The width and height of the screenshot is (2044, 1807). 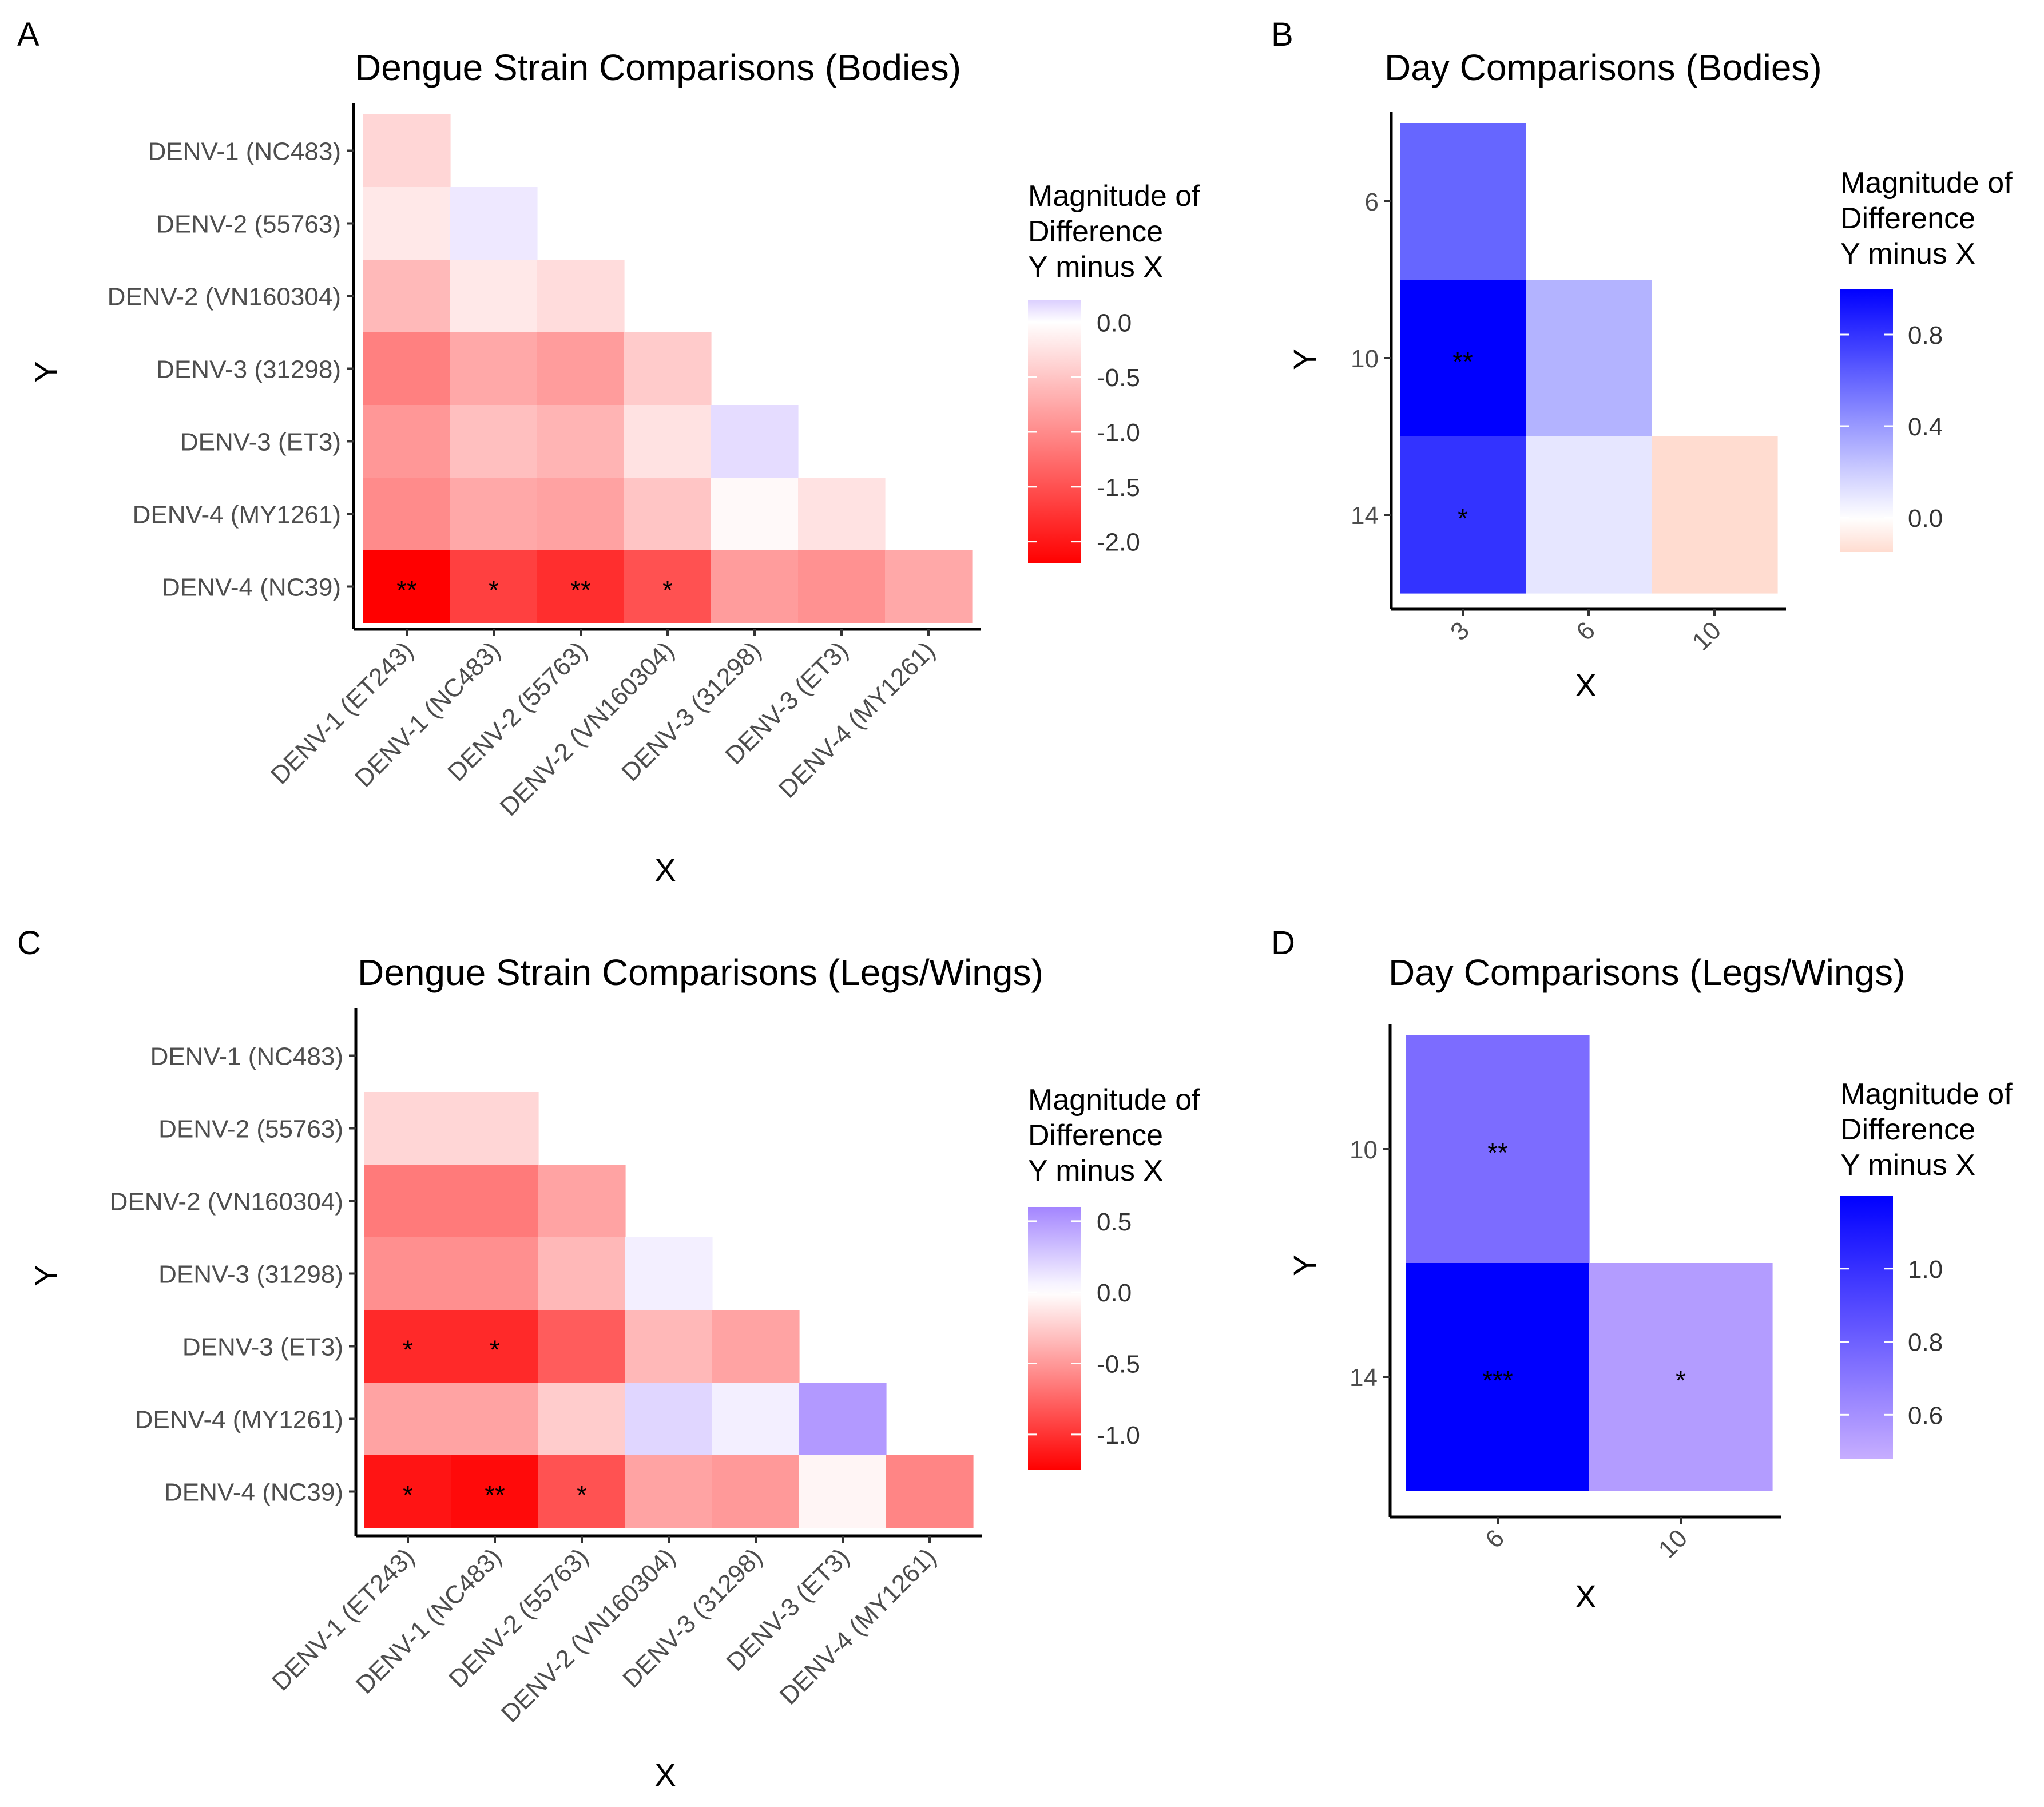 What do you see at coordinates (1495, 1539) in the screenshot?
I see `x-tick-label: 6` at bounding box center [1495, 1539].